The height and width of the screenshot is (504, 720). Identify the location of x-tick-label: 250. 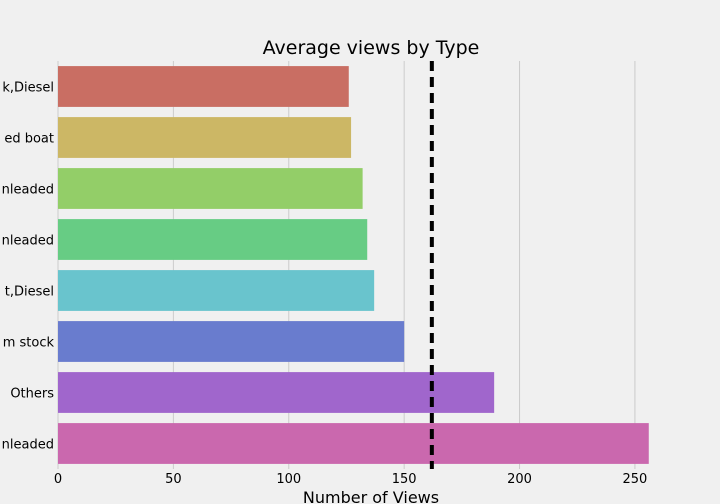
(635, 479).